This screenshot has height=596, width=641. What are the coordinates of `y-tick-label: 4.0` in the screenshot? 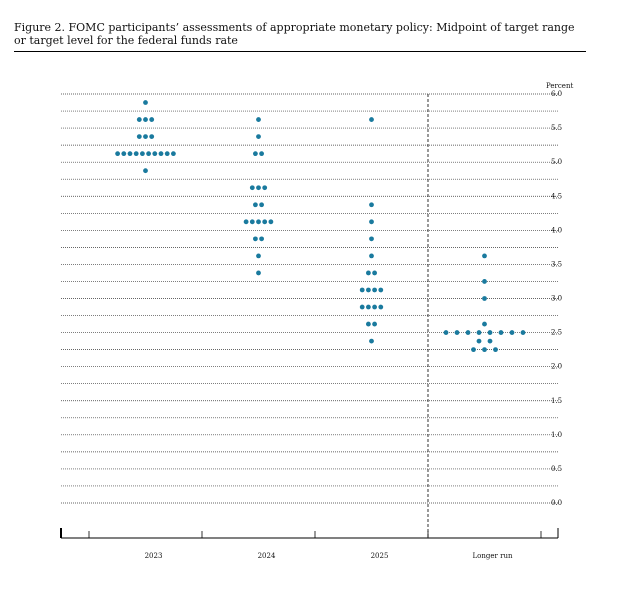 It's located at (556, 230).